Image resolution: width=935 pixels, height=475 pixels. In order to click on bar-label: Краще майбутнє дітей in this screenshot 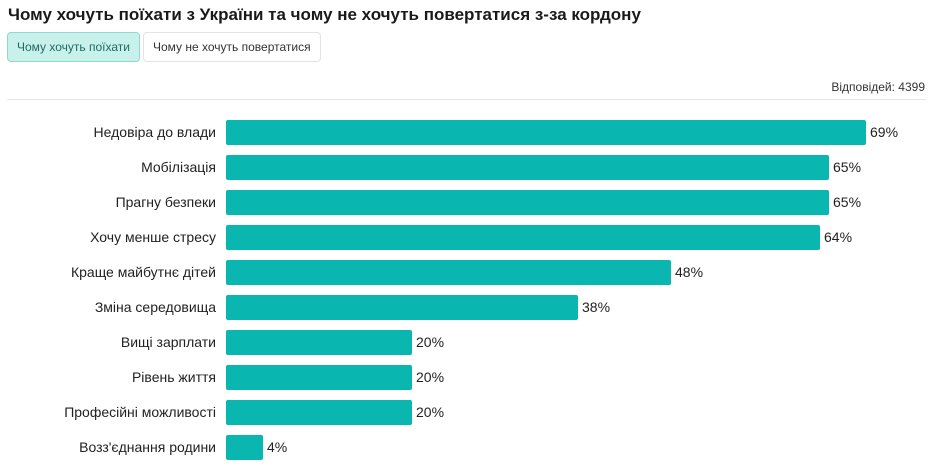, I will do `click(143, 272)`.